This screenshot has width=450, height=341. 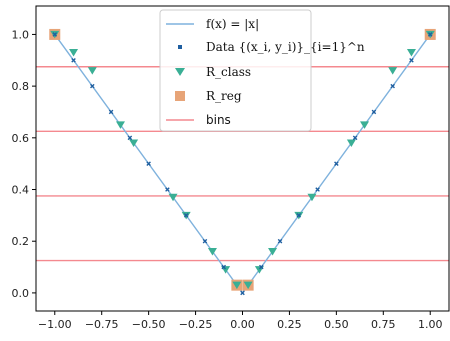 I want to click on x-tick-label: 0.50, so click(x=336, y=324).